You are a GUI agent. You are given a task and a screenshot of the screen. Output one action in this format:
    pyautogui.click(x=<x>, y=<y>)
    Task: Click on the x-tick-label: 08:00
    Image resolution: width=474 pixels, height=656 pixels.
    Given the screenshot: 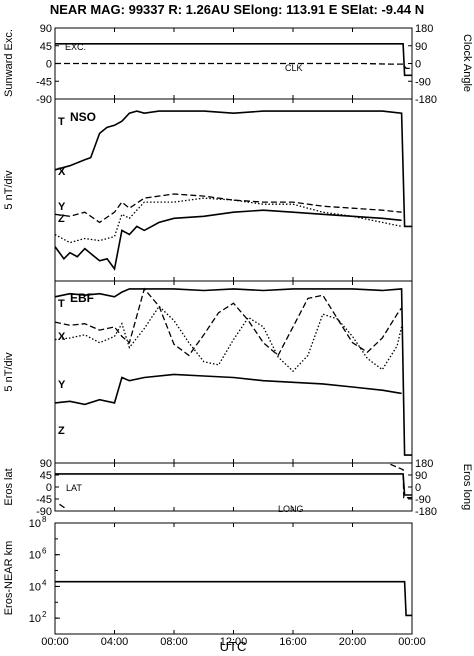 What is the action you would take?
    pyautogui.click(x=174, y=642)
    